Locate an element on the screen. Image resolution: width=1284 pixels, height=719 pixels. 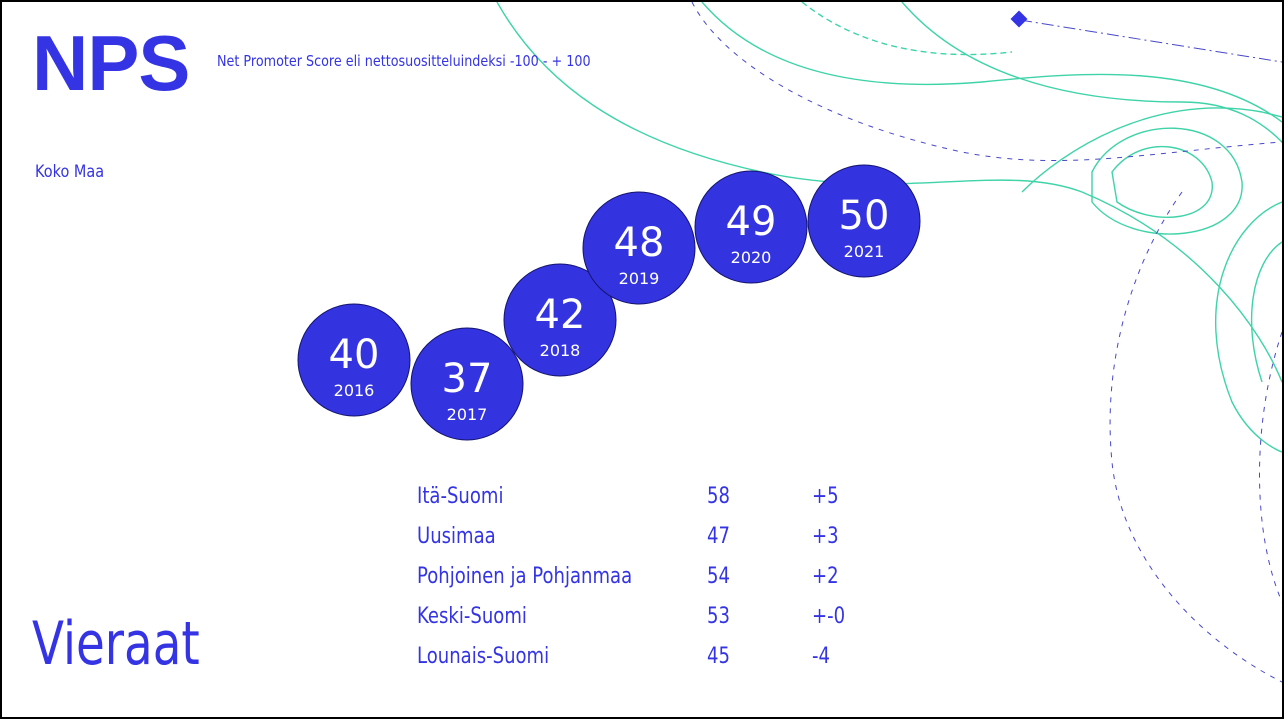
table-cell: 45 is located at coordinates (718, 656).